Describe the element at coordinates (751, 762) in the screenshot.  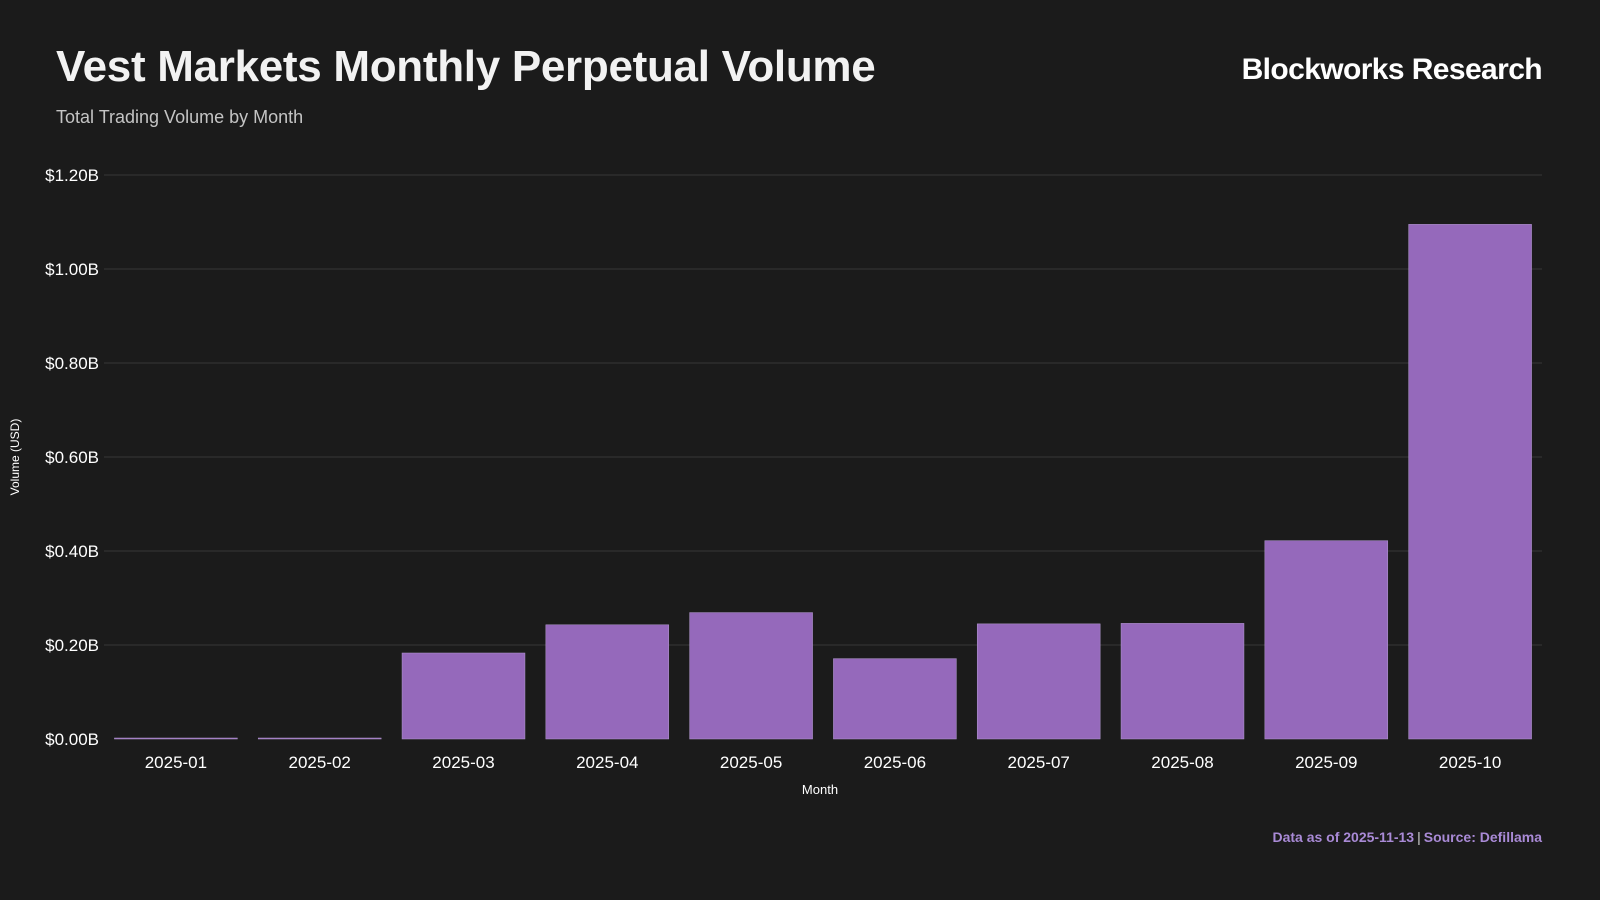
I see `x-tick-label: 2025-05` at that location.